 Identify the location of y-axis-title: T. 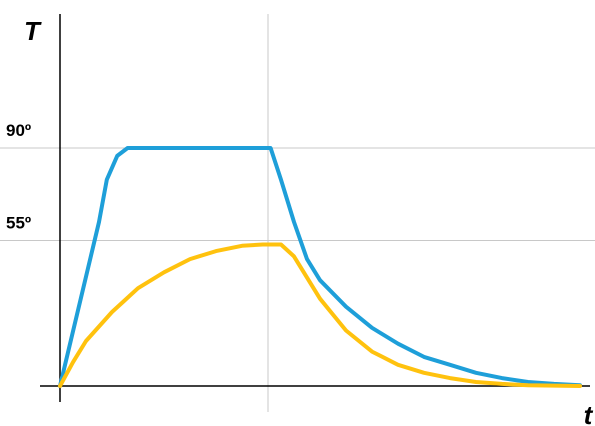
(33, 31).